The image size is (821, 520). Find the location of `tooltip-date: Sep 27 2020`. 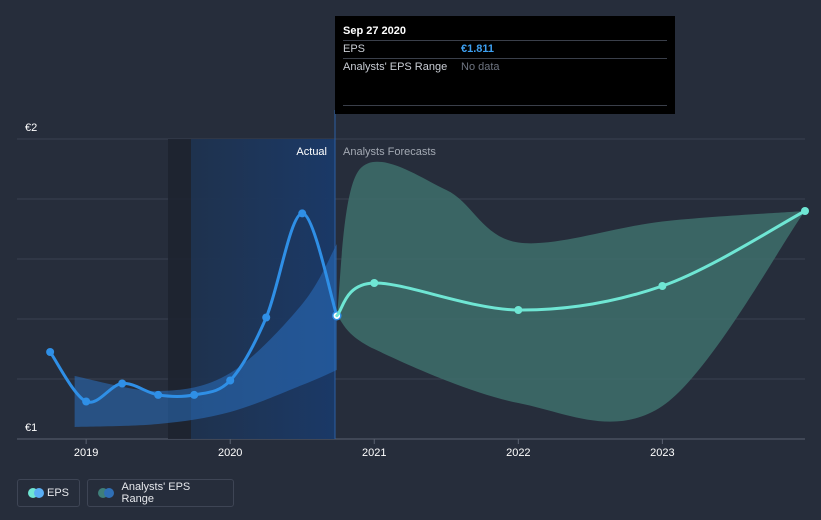

tooltip-date: Sep 27 2020 is located at coordinates (374, 31).